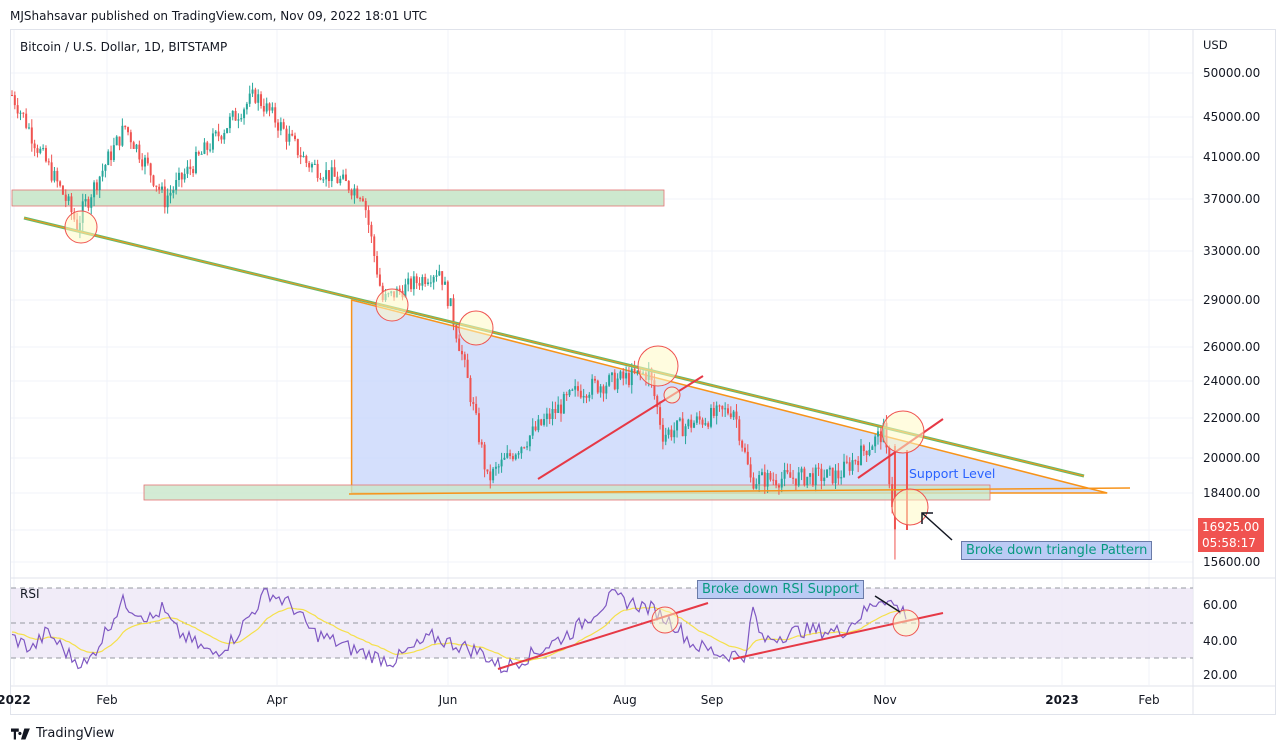 The width and height of the screenshot is (1280, 753). Describe the element at coordinates (1232, 493) in the screenshot. I see `price-tick: 18400.00` at that location.